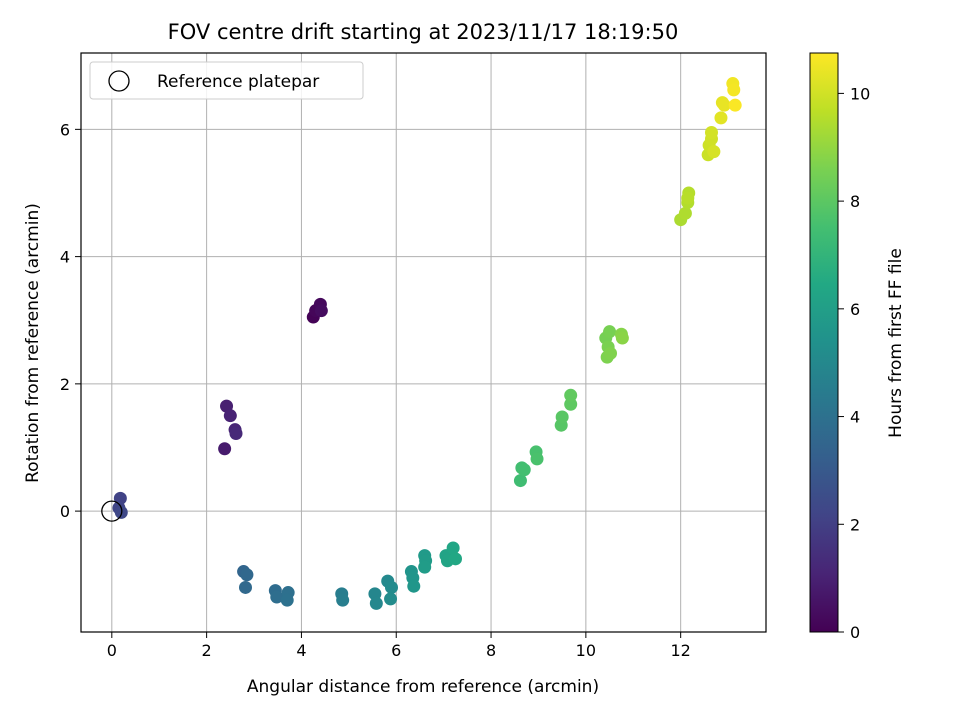  I want to click on y-tick-label: 0, so click(65, 511).